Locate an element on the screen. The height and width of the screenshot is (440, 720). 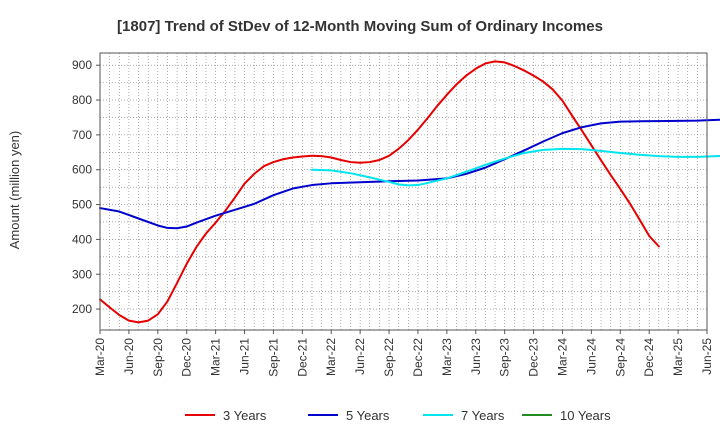
y-axis-label: Amount (million yen) is located at coordinates (14, 190).